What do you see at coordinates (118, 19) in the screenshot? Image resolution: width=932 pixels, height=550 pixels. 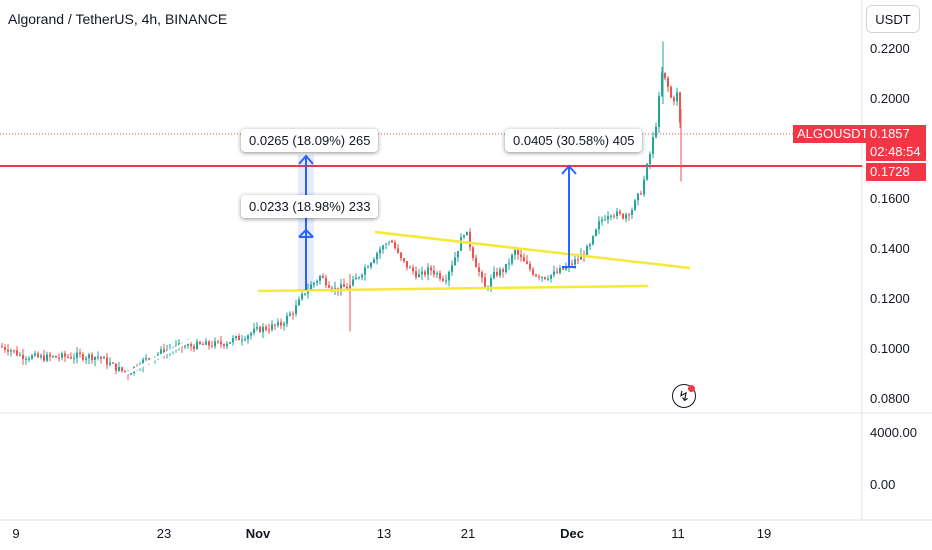 I see `symbol-title: Algorand / TetherUS, 4h, BINANCE` at bounding box center [118, 19].